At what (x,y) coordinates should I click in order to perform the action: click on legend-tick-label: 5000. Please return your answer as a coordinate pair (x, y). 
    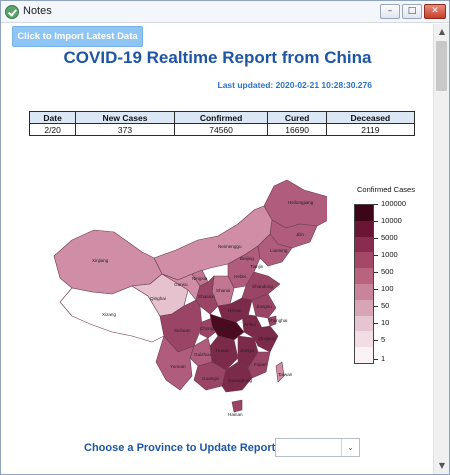
    Looking at the image, I should click on (386, 237).